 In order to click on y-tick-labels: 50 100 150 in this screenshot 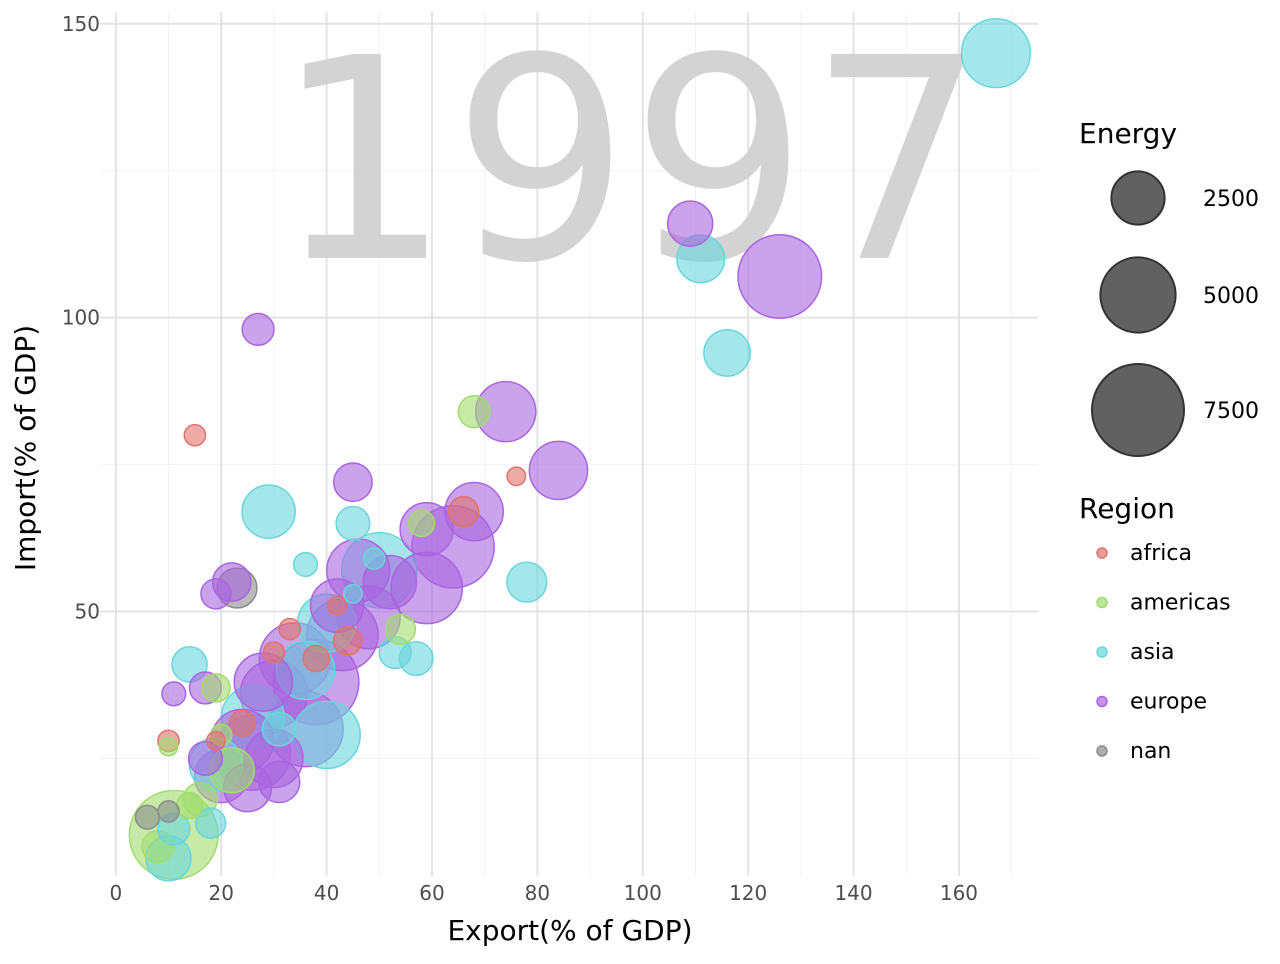, I will do `click(81, 318)`.